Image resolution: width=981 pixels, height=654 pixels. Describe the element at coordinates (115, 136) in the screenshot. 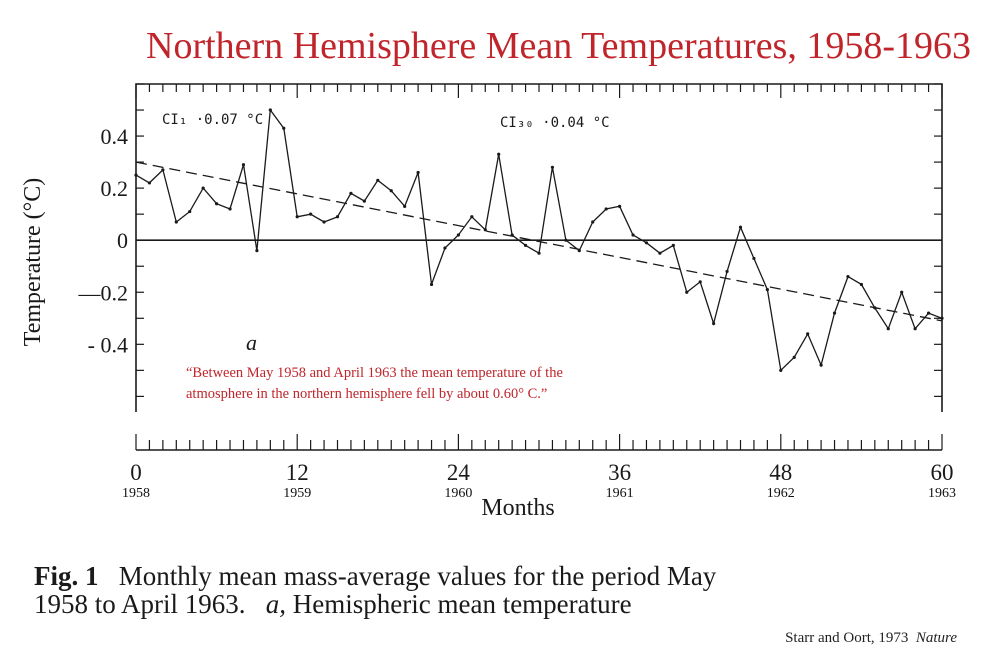

I see `y-tick-label: 0.4` at that location.